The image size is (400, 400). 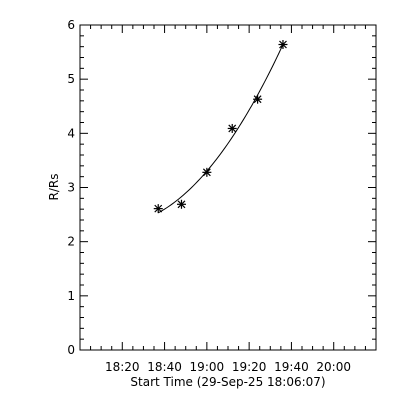 I want to click on y-tick-label: 5, so click(x=71, y=79).